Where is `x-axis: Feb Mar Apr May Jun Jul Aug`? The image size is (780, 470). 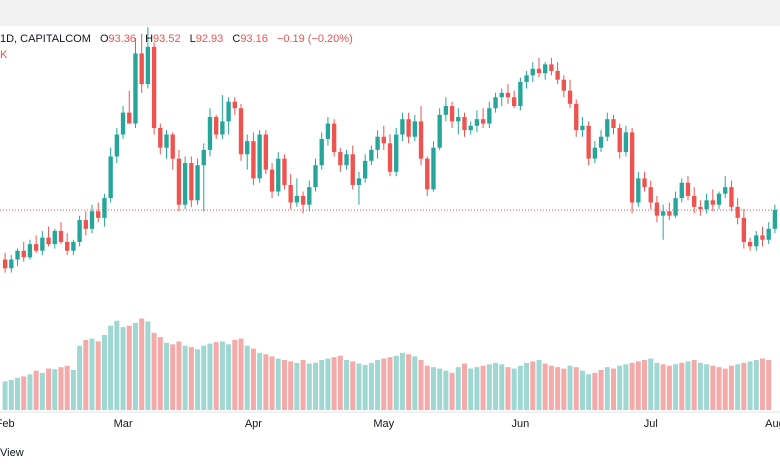
x-axis: Feb Mar Apr May Jun Jul Aug is located at coordinates (390, 420).